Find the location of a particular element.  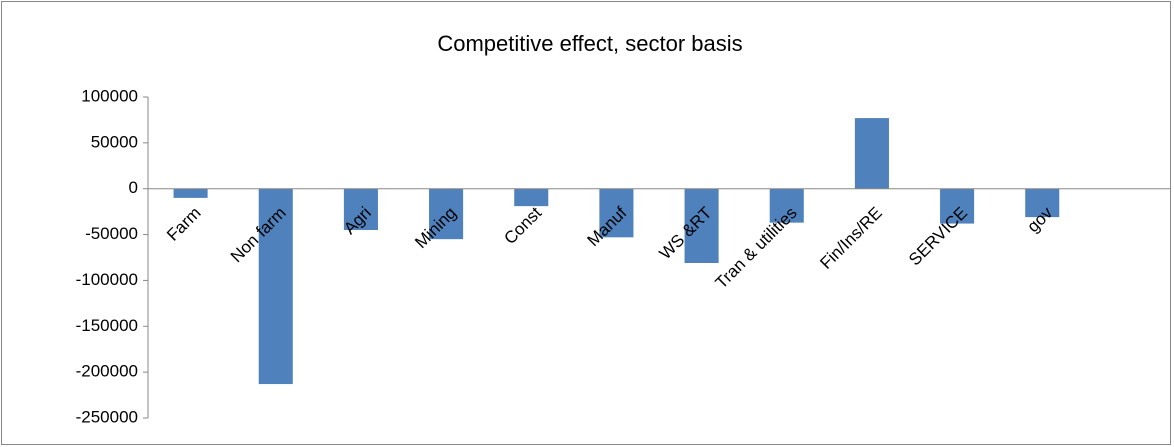

y-tick-label: -150000 is located at coordinates (107, 325).